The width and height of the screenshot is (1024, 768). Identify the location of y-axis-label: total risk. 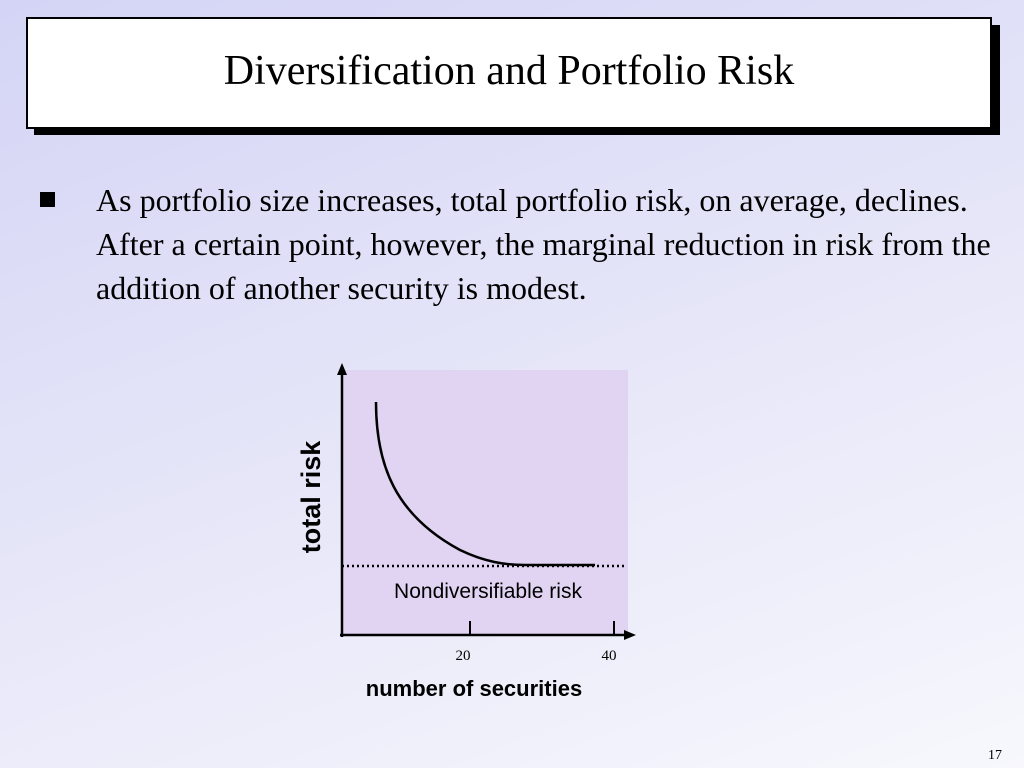
(311, 497).